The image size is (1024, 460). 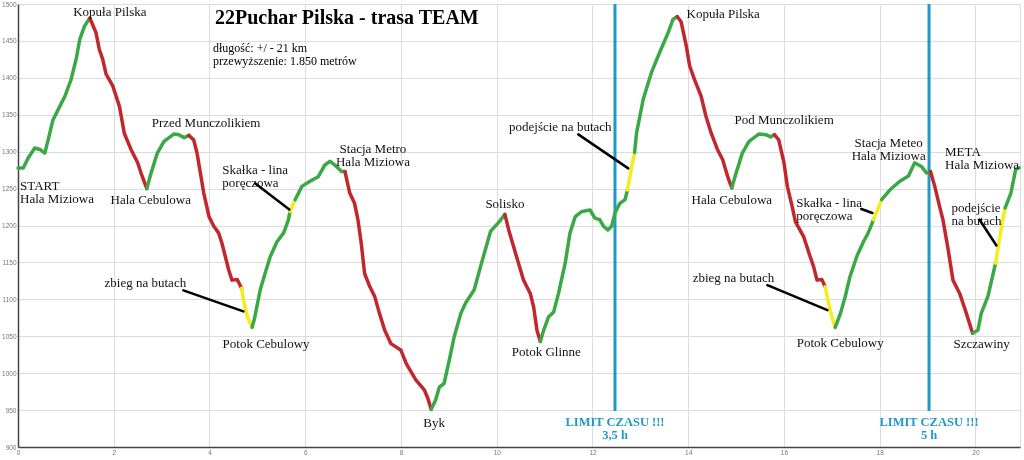 I want to click on annotation: Solisko, so click(x=505, y=204).